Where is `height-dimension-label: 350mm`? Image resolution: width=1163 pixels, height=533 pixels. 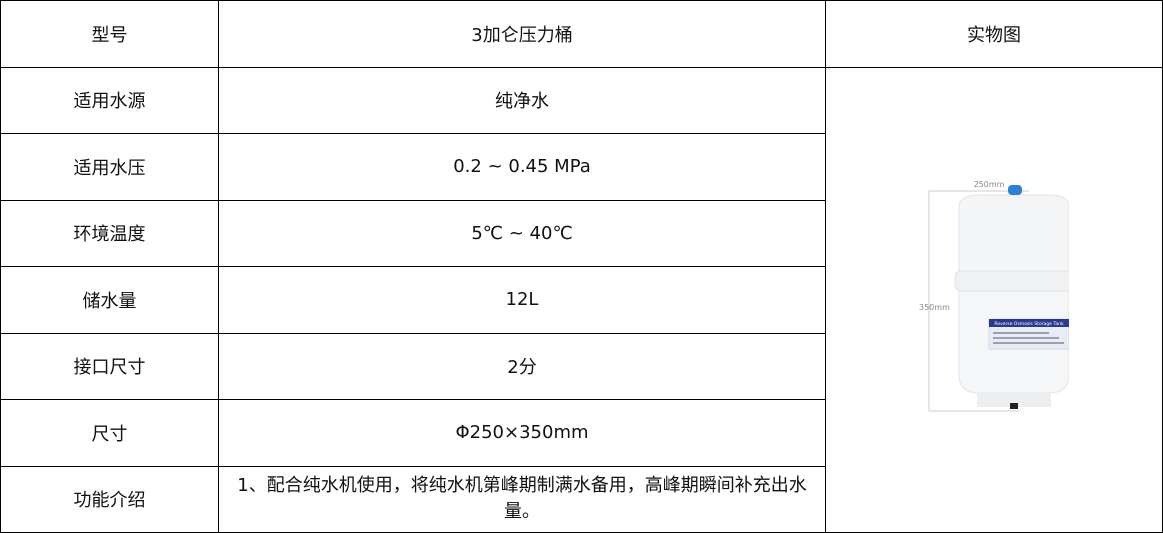
height-dimension-label: 350mm is located at coordinates (934, 307).